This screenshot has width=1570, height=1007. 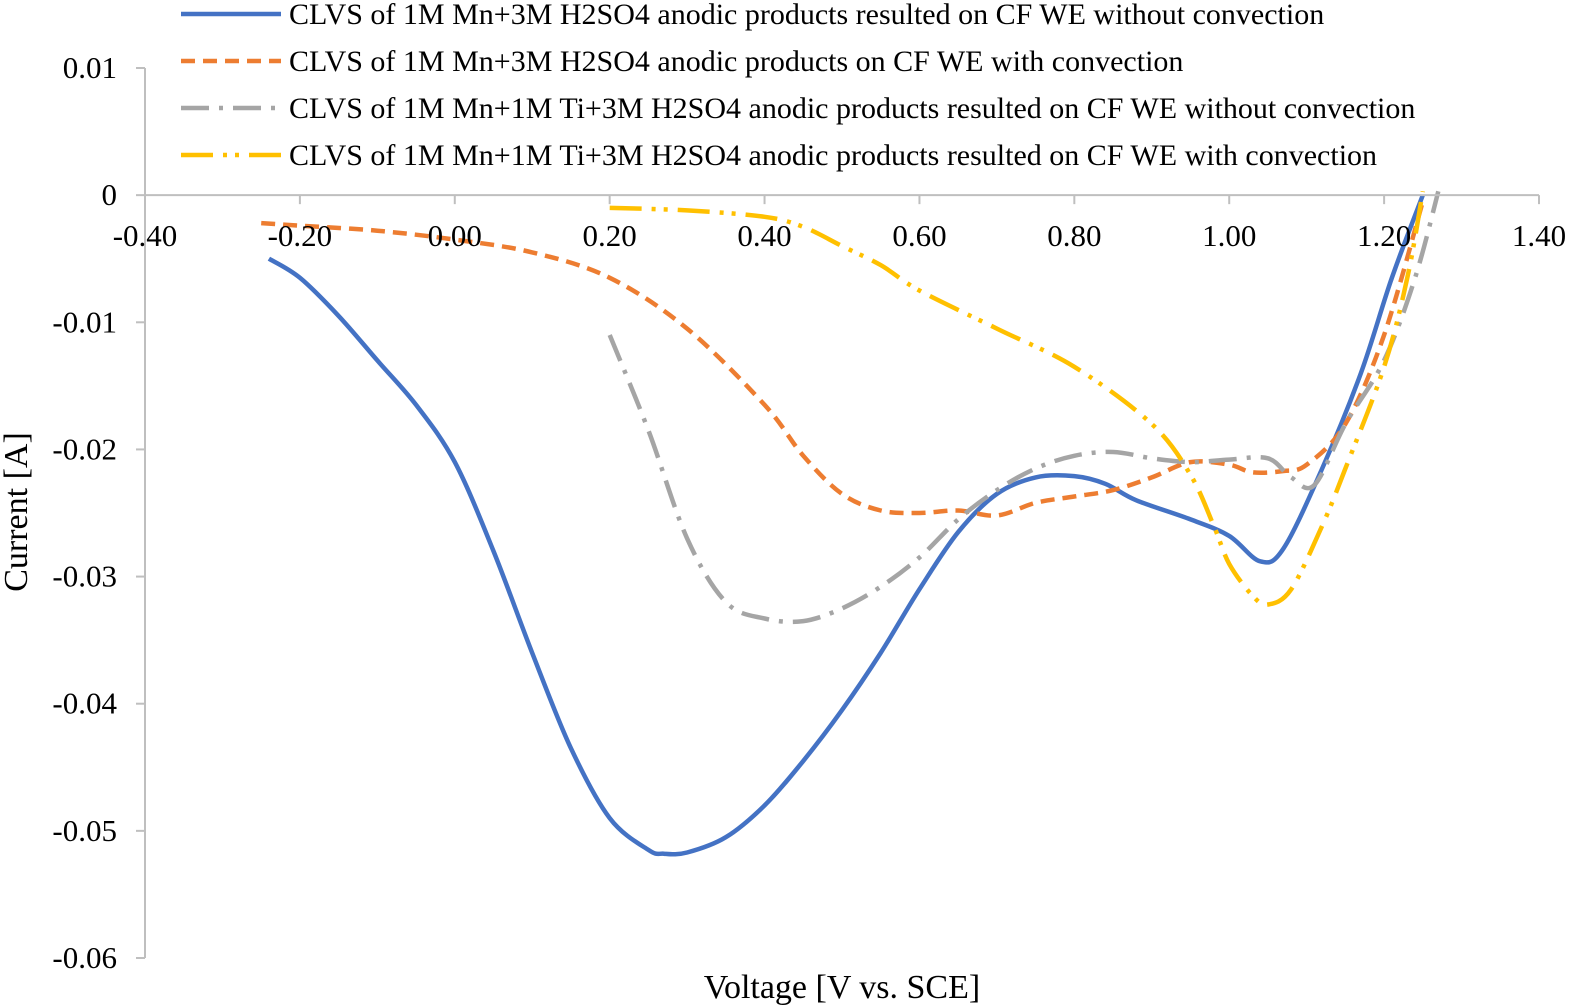 What do you see at coordinates (17, 512) in the screenshot?
I see `y-axis-title: Current [A]` at bounding box center [17, 512].